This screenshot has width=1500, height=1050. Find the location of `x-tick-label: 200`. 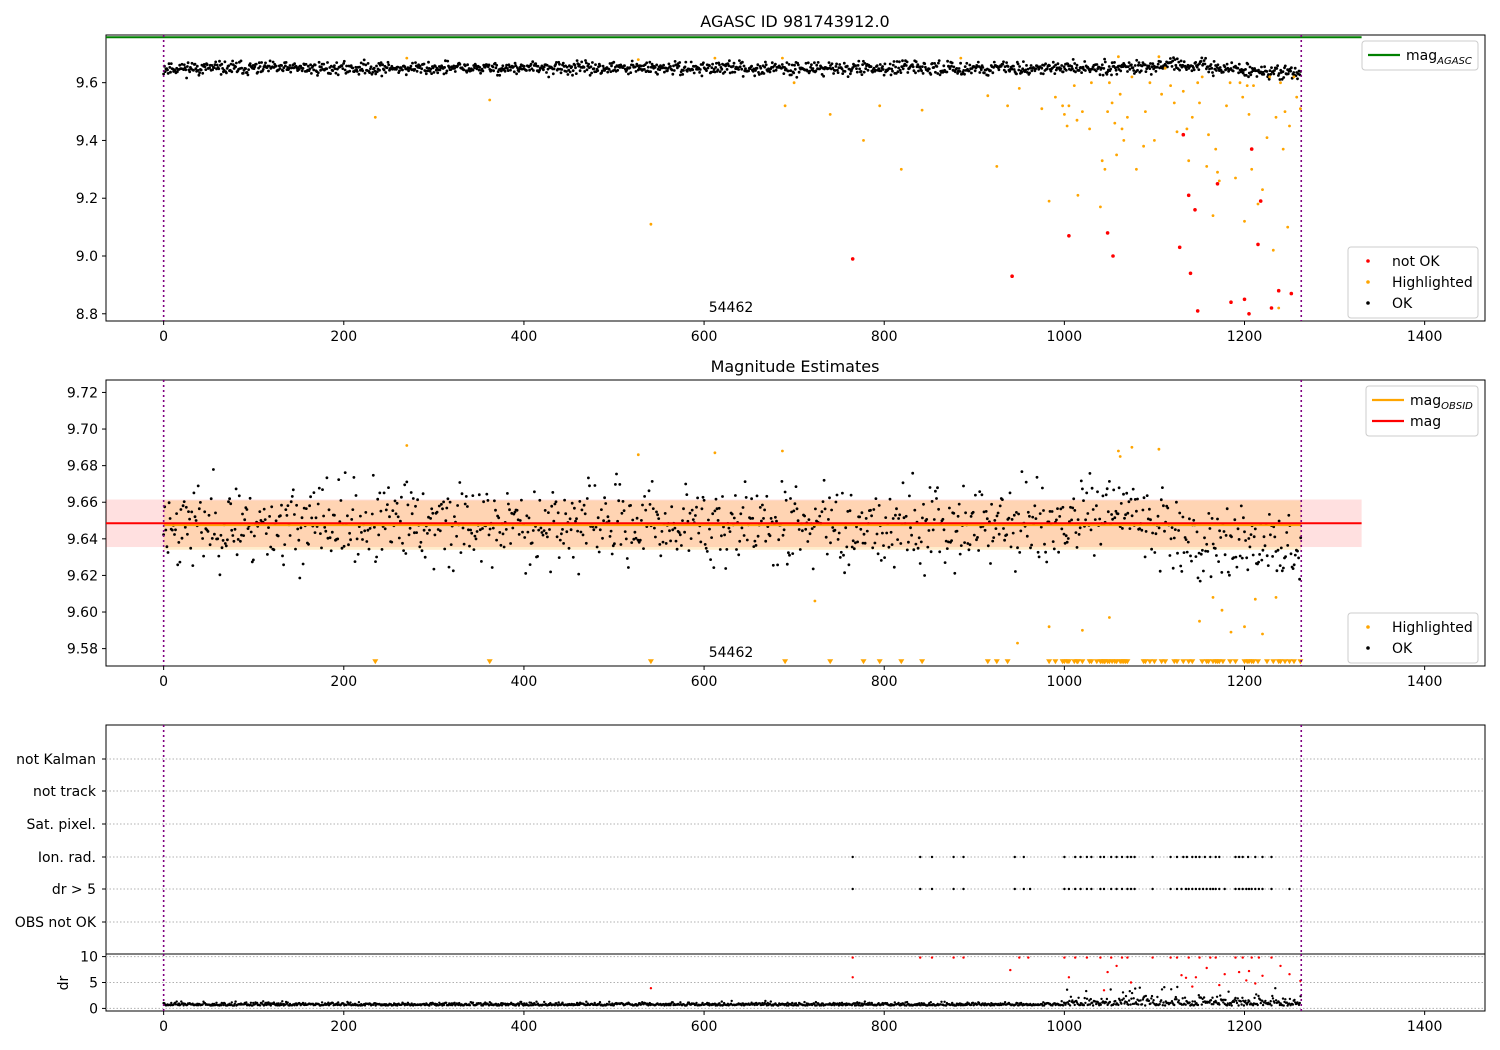

x-tick-label: 200 is located at coordinates (343, 682).